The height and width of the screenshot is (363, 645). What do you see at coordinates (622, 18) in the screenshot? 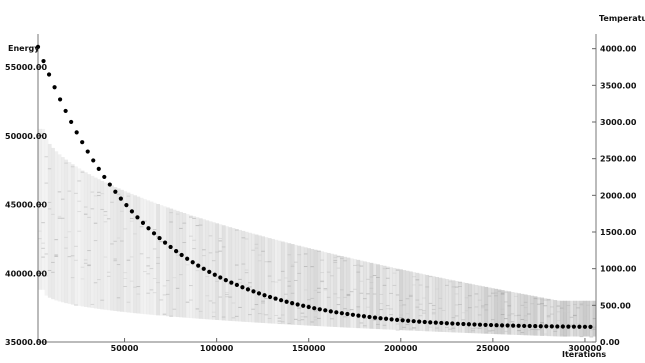
I see `right-axis-title: Temperature` at bounding box center [622, 18].